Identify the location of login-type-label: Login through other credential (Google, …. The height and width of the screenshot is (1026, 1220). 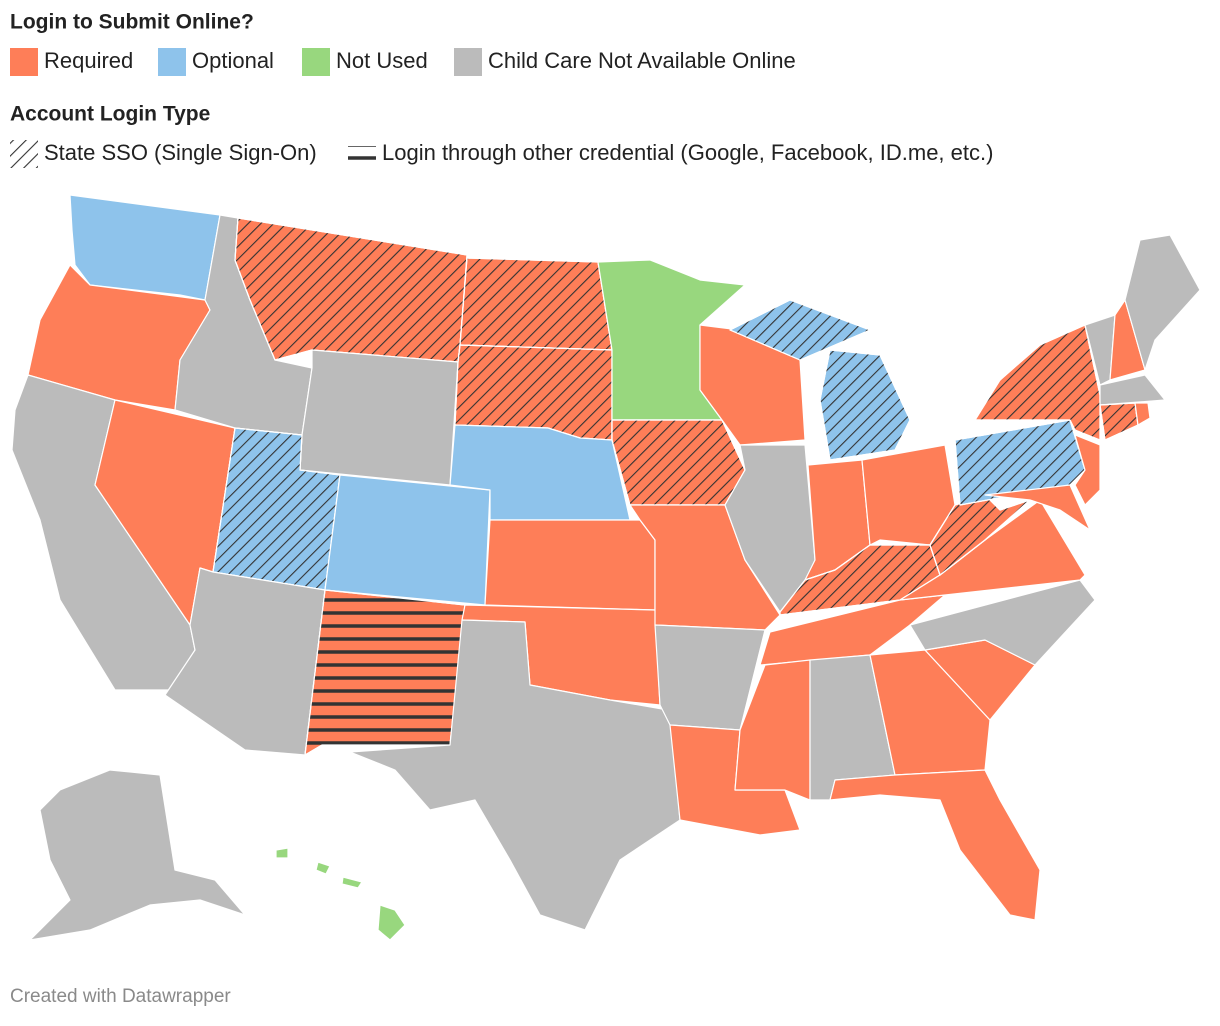
(687, 152).